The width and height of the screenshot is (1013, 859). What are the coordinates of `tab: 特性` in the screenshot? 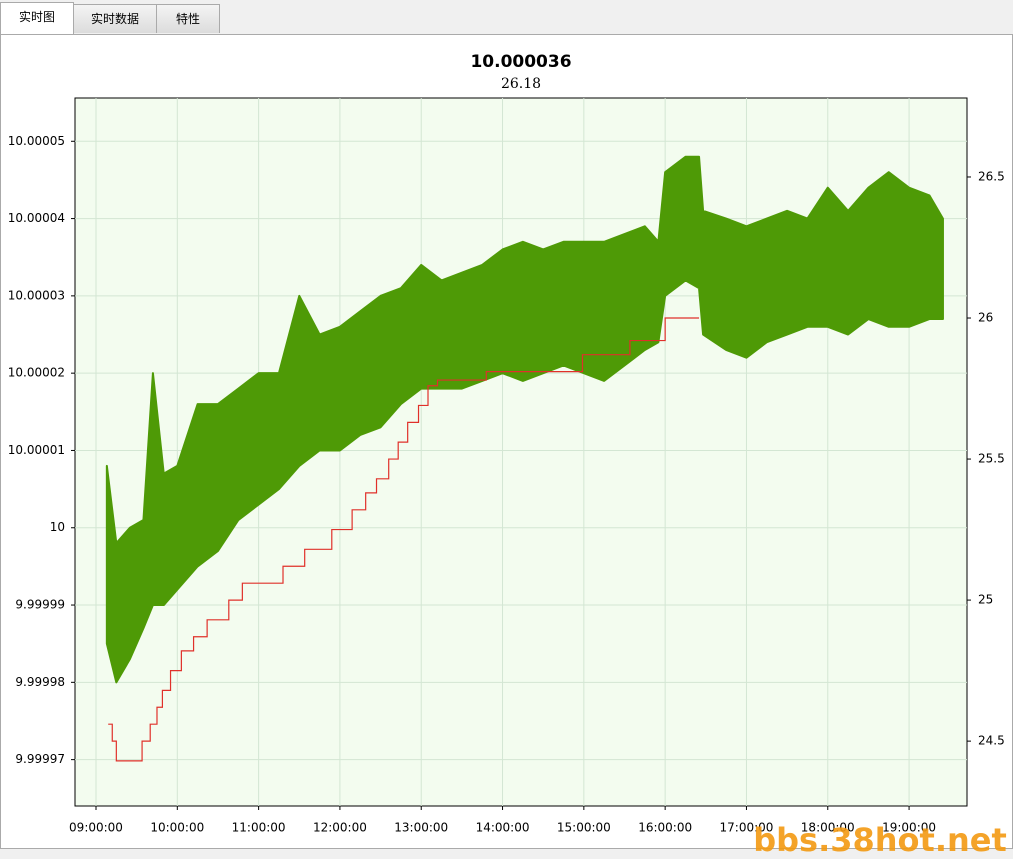 It's located at (188, 18).